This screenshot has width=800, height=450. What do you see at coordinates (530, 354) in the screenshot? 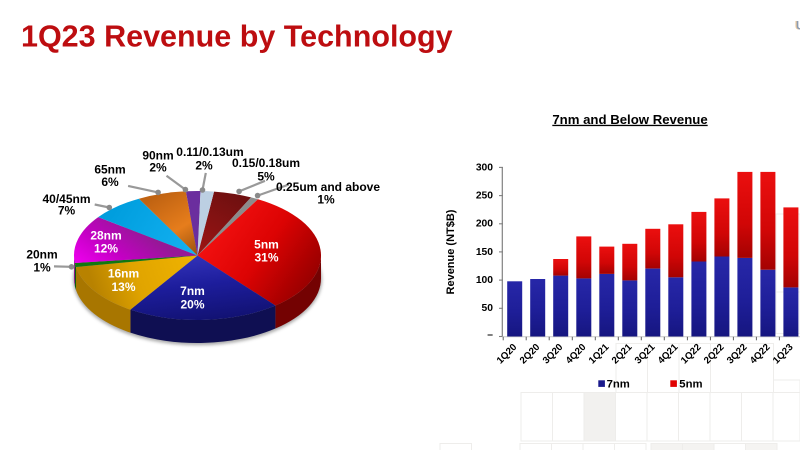
I see `svg-text: 2Q20` at bounding box center [530, 354].